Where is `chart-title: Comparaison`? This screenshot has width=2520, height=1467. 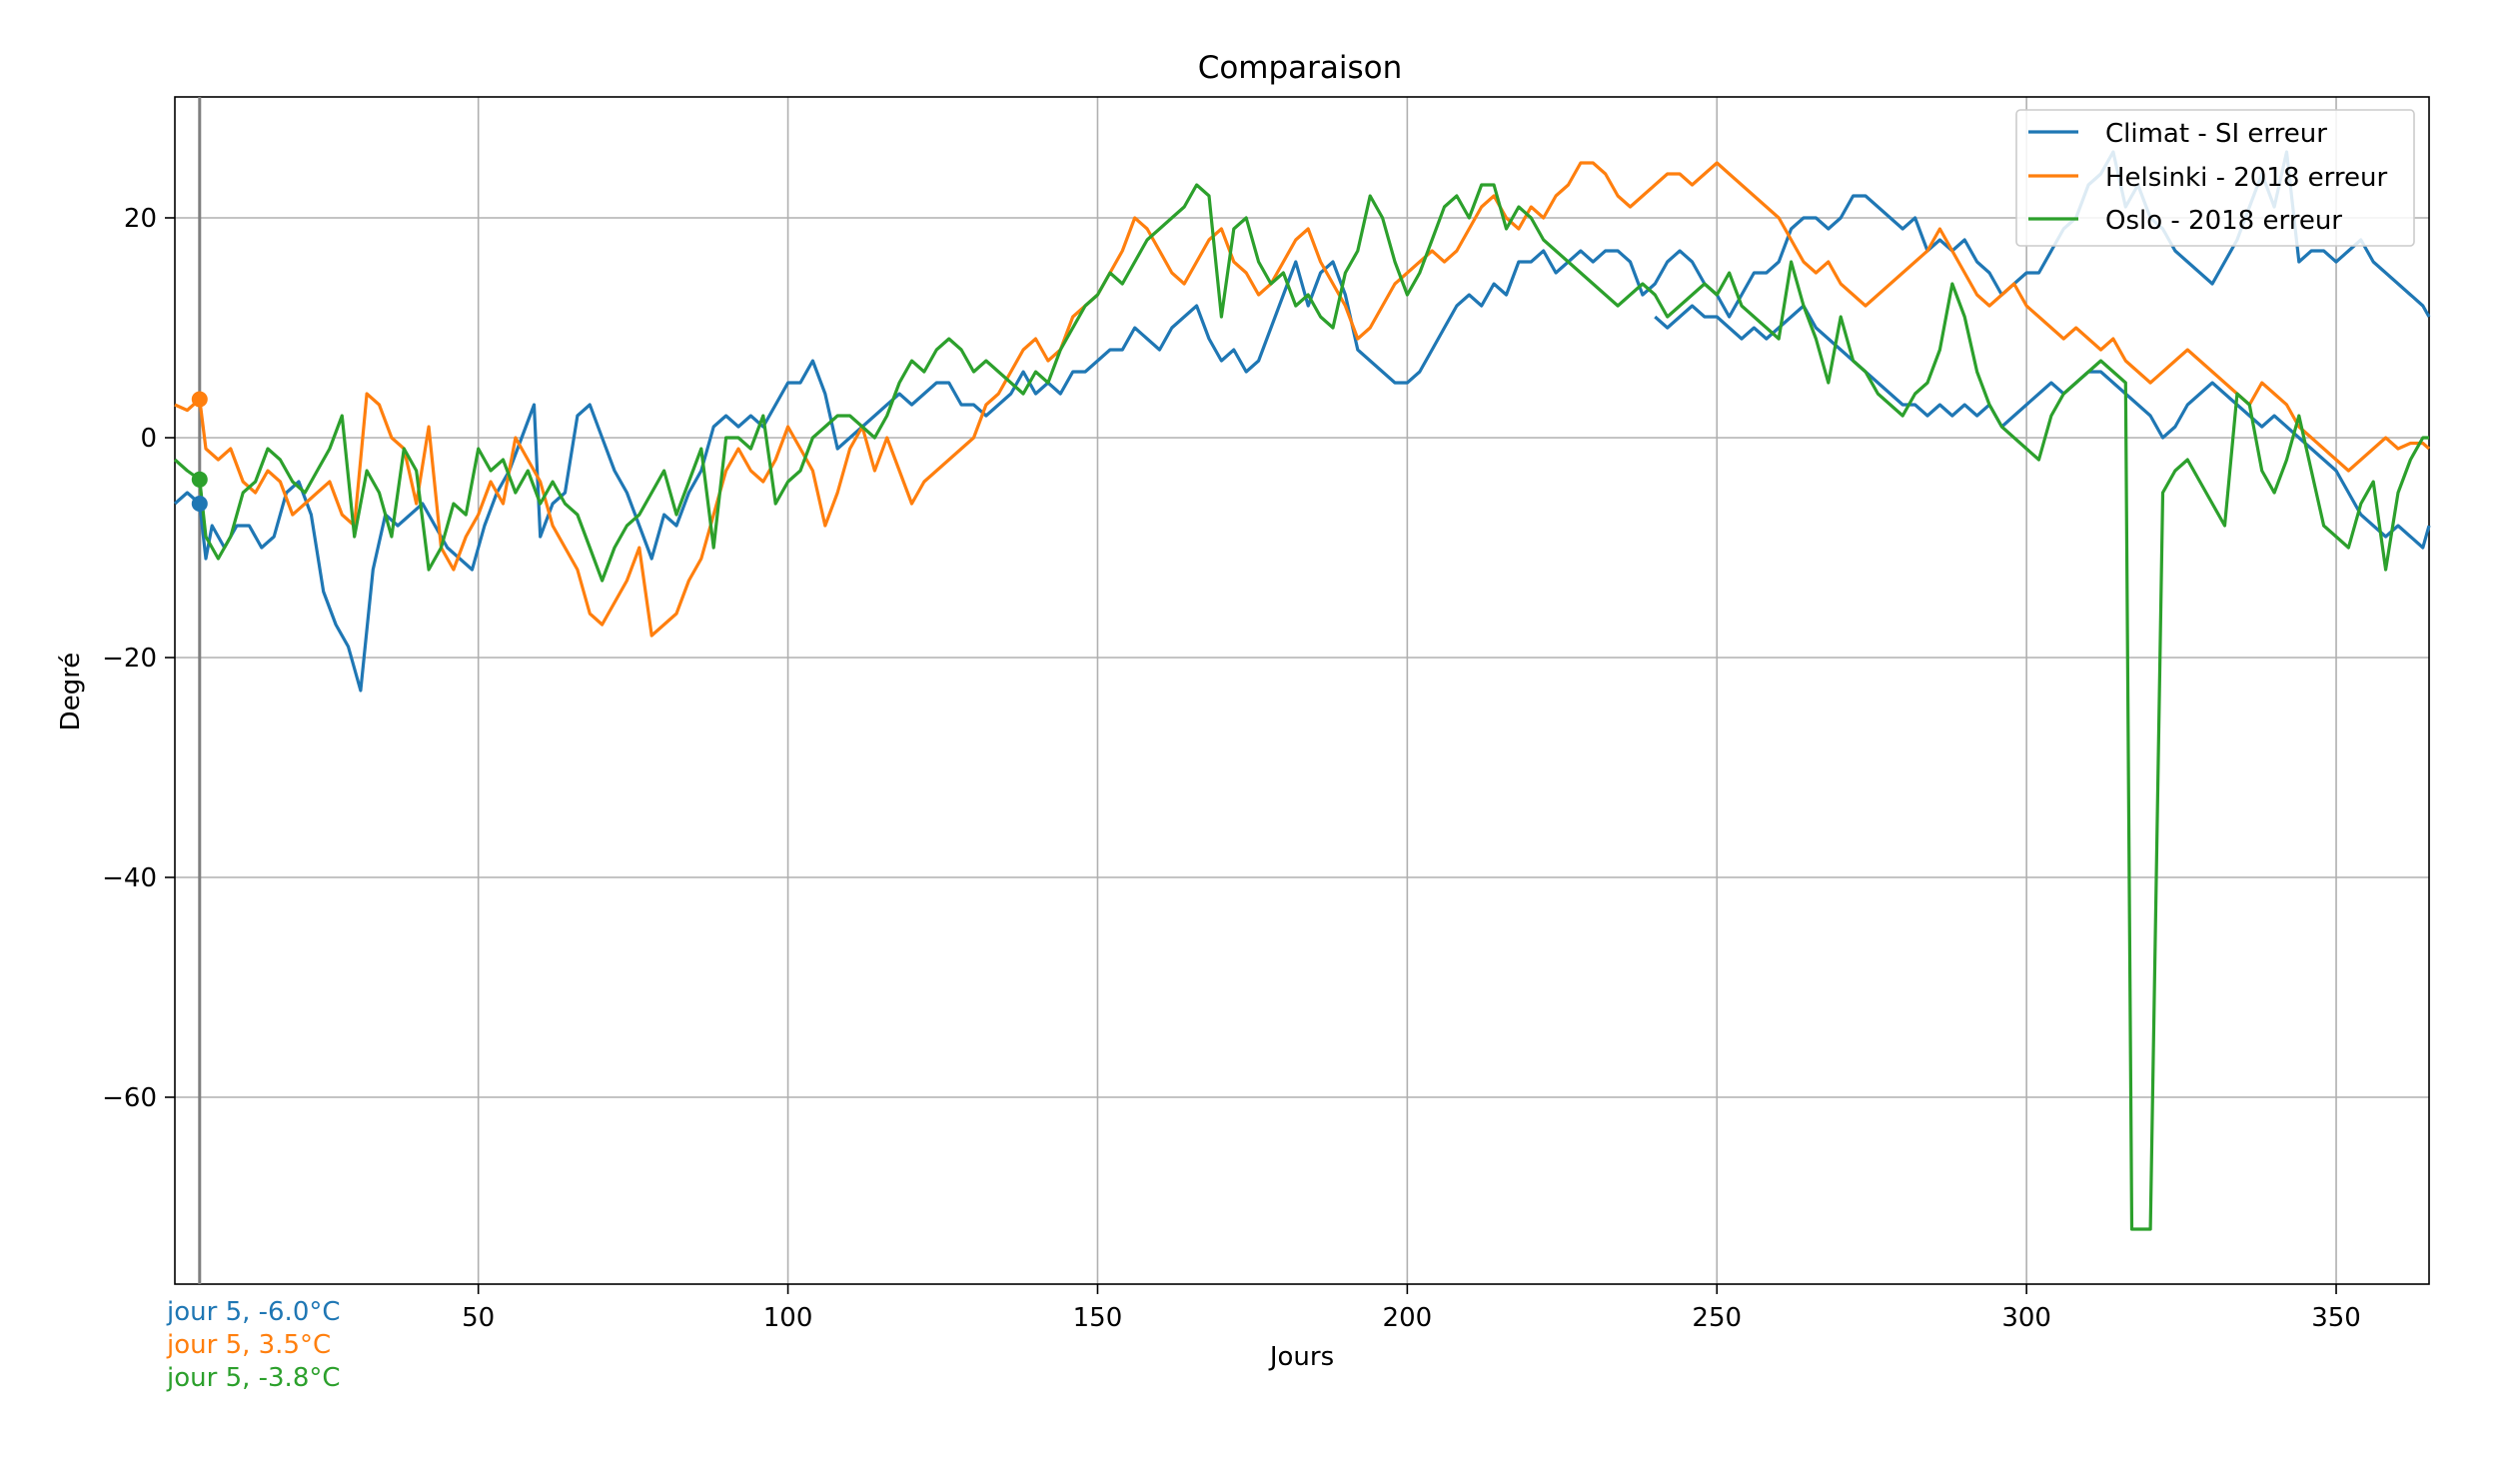
chart-title: Comparaison is located at coordinates (1300, 68).